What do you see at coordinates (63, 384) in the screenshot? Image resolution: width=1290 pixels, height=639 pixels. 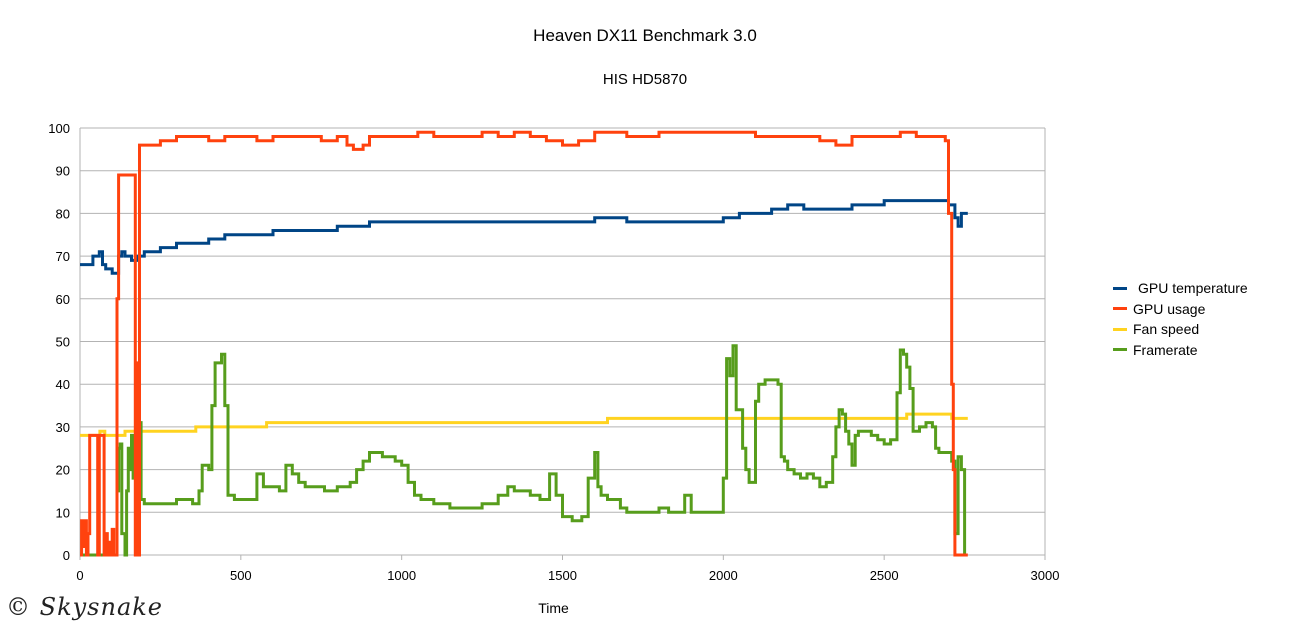 I see `y-tick-label: 40` at bounding box center [63, 384].